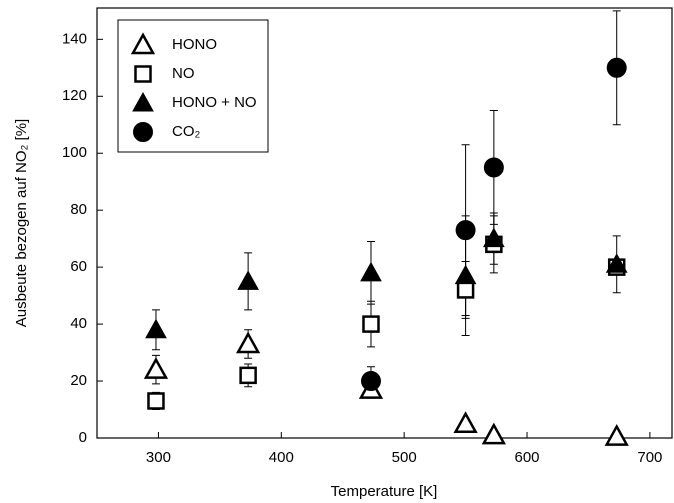  I want to click on y-tick-label: 40, so click(78, 323).